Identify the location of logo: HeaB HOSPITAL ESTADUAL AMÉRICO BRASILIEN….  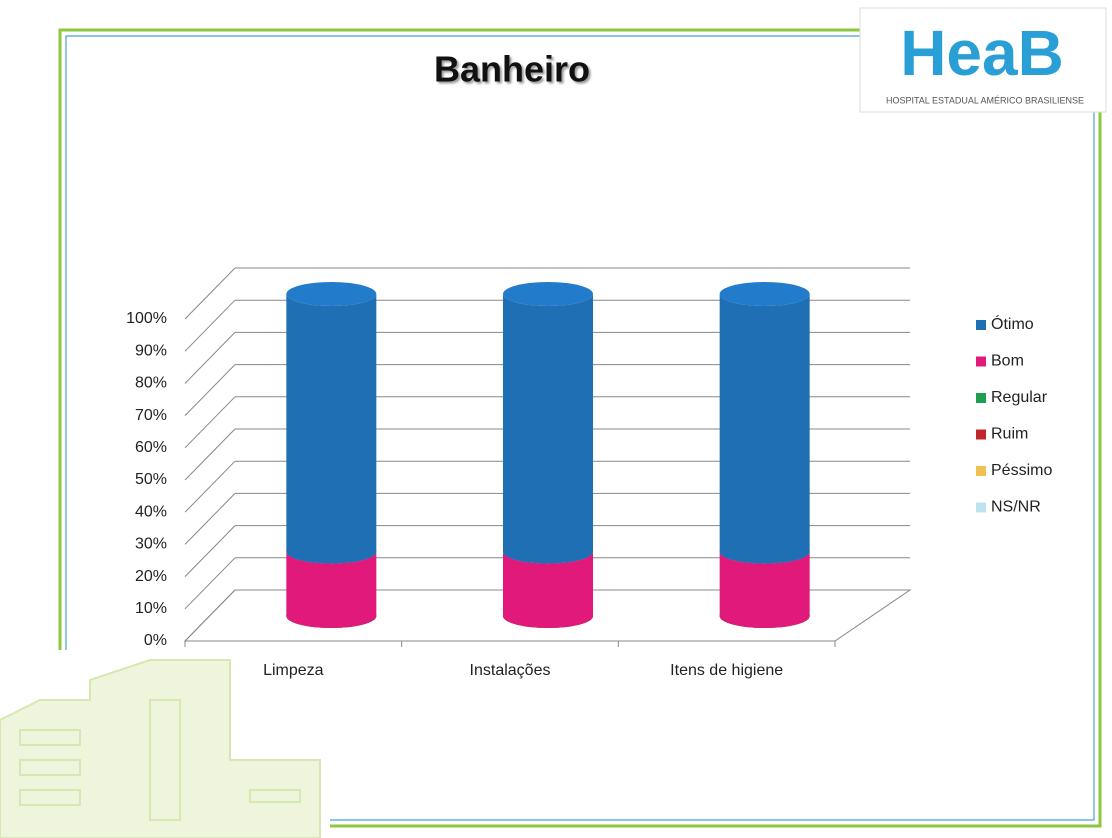
(983, 60).